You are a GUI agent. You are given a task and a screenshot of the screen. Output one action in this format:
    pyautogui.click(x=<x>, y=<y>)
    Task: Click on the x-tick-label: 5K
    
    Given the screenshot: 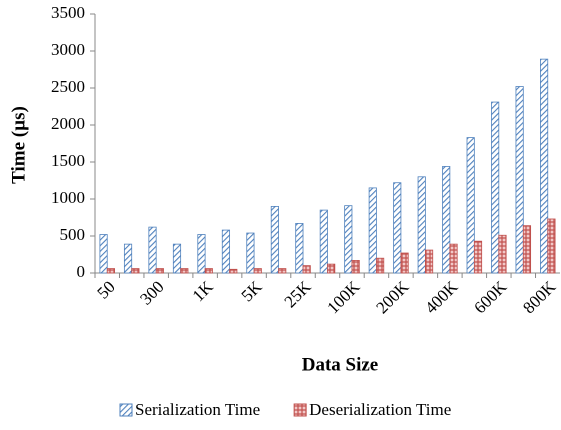 What is the action you would take?
    pyautogui.click(x=252, y=291)
    